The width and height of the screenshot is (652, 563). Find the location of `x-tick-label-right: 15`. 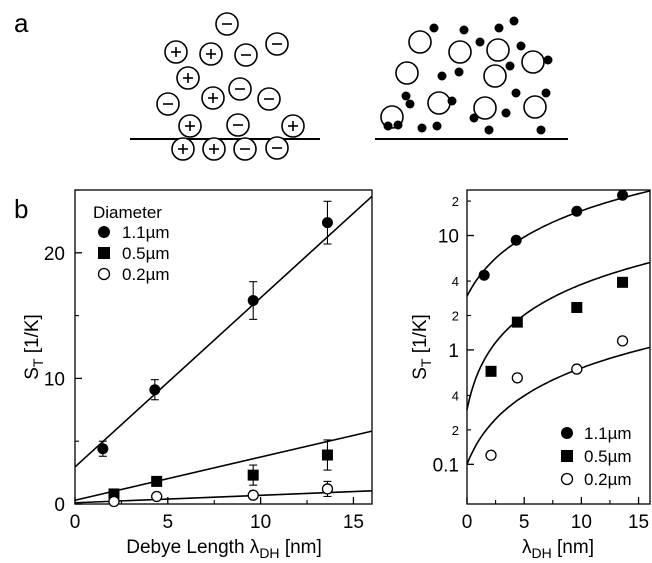

x-tick-label-right: 15 is located at coordinates (638, 522).